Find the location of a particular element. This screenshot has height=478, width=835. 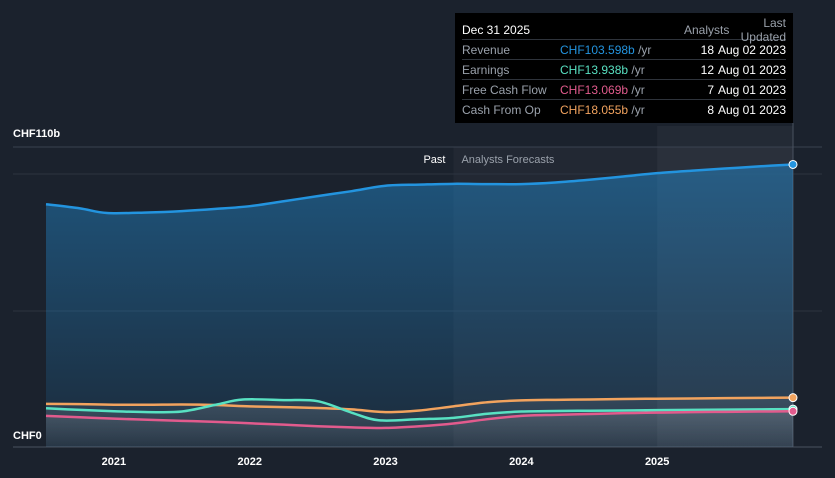

tooltip-date: Dec 31 2025 is located at coordinates (496, 29).